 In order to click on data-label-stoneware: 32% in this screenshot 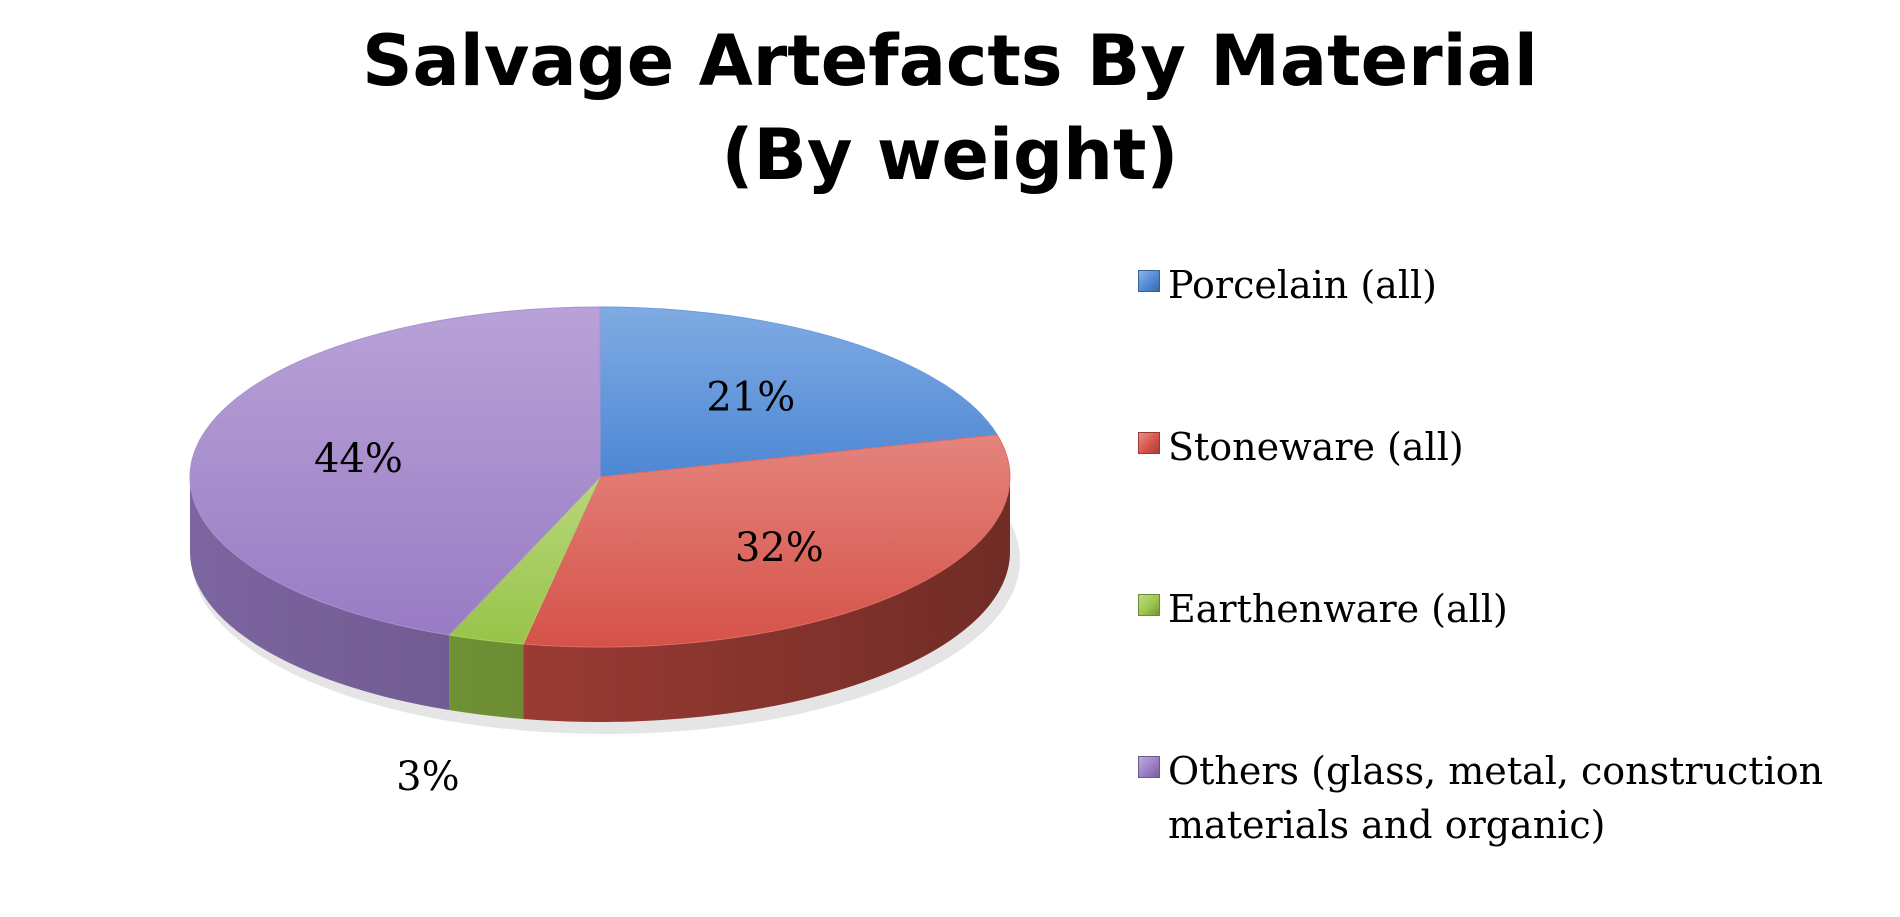, I will do `click(779, 548)`.